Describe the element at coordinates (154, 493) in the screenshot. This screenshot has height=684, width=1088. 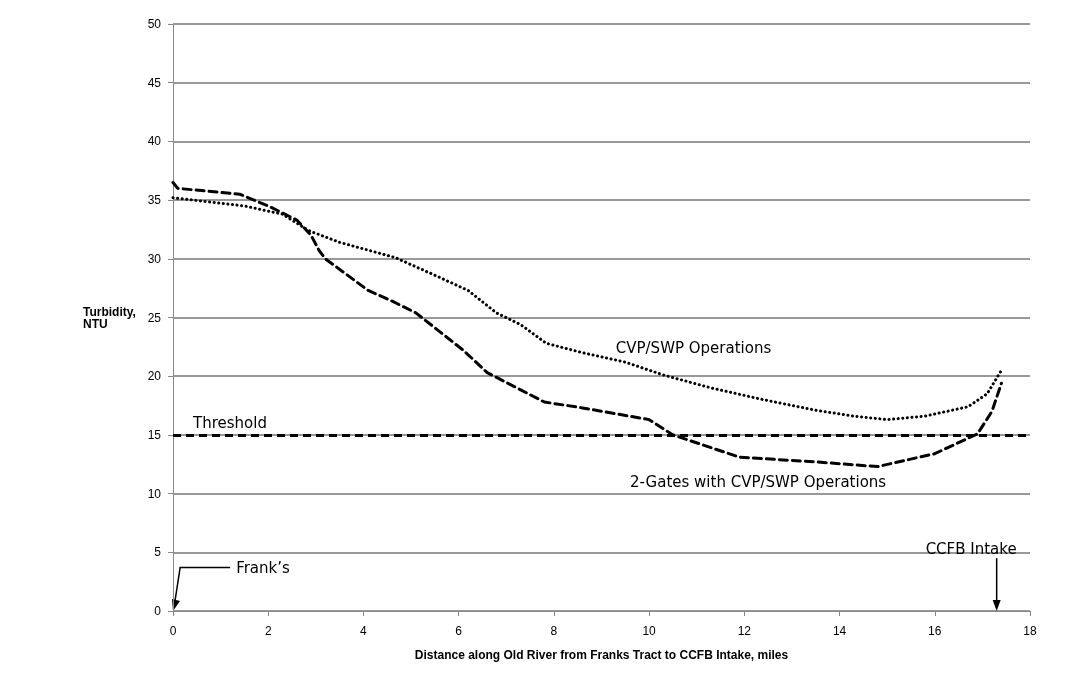
I see `y-tick-label: 10` at that location.